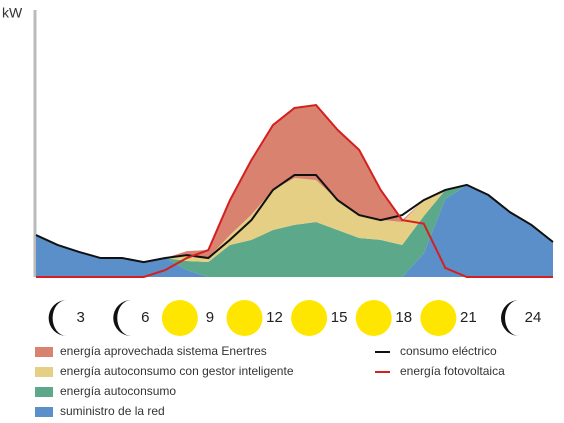  Describe the element at coordinates (274, 317) in the screenshot. I see `x-tick-label: 12` at that location.